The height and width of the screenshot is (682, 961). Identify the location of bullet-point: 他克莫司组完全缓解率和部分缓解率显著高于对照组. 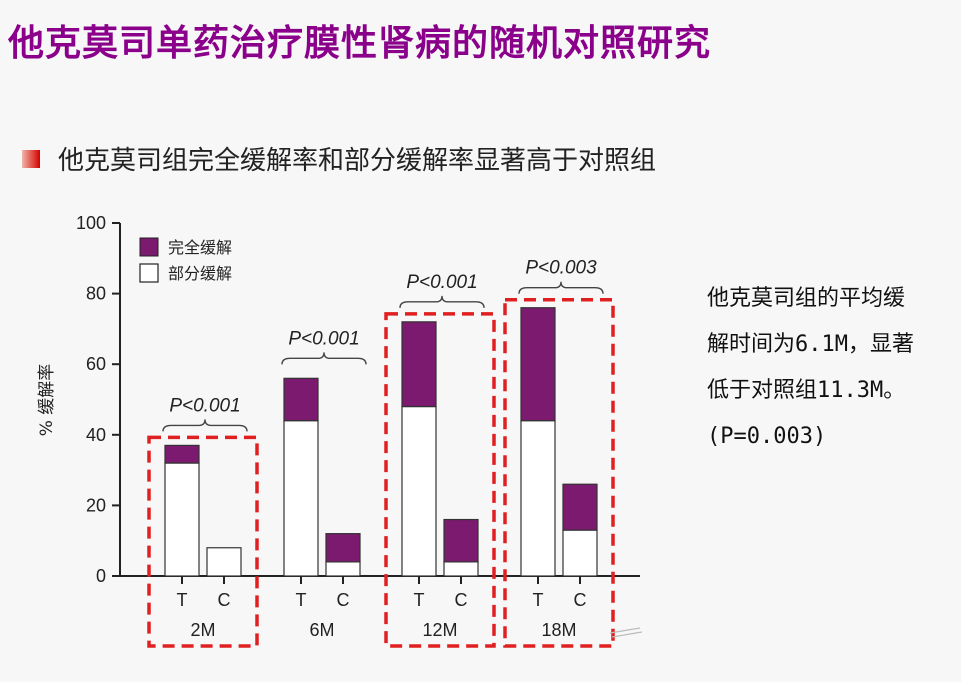
(339, 158).